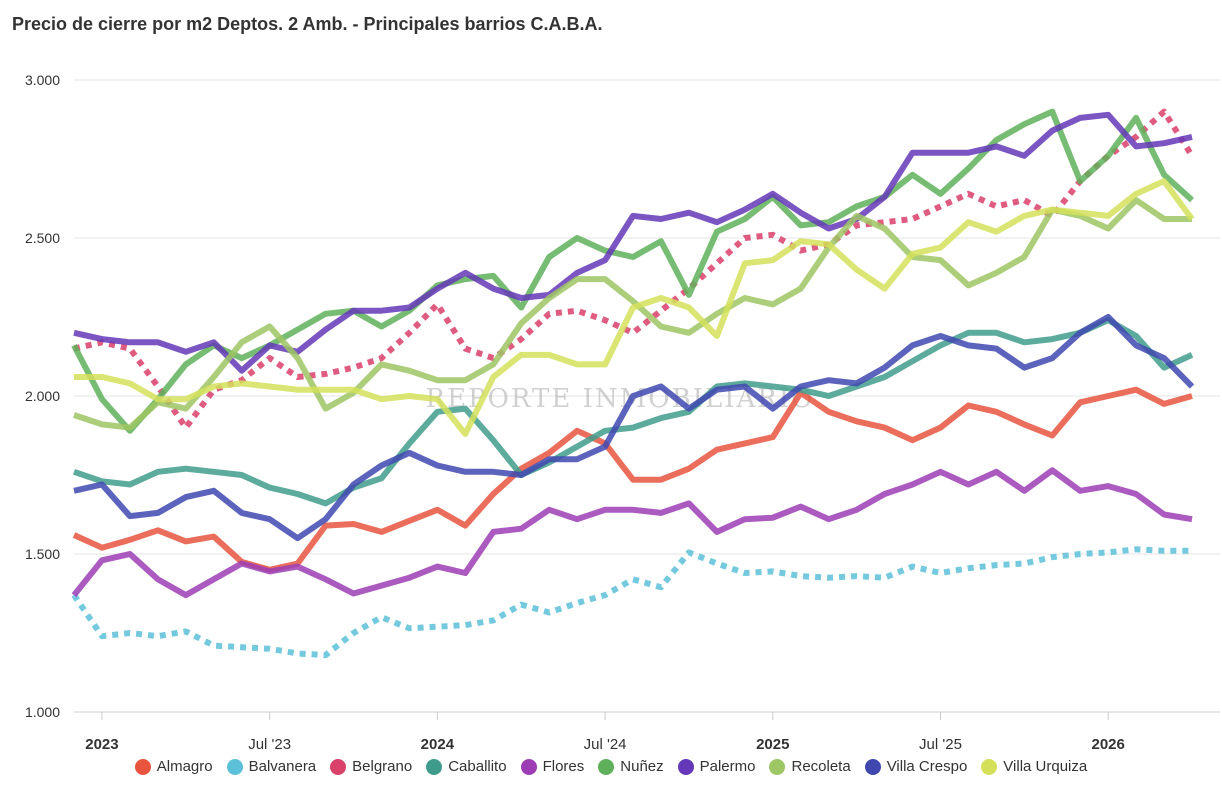 The image size is (1222, 800). I want to click on legend-label: Nuñez, so click(642, 766).